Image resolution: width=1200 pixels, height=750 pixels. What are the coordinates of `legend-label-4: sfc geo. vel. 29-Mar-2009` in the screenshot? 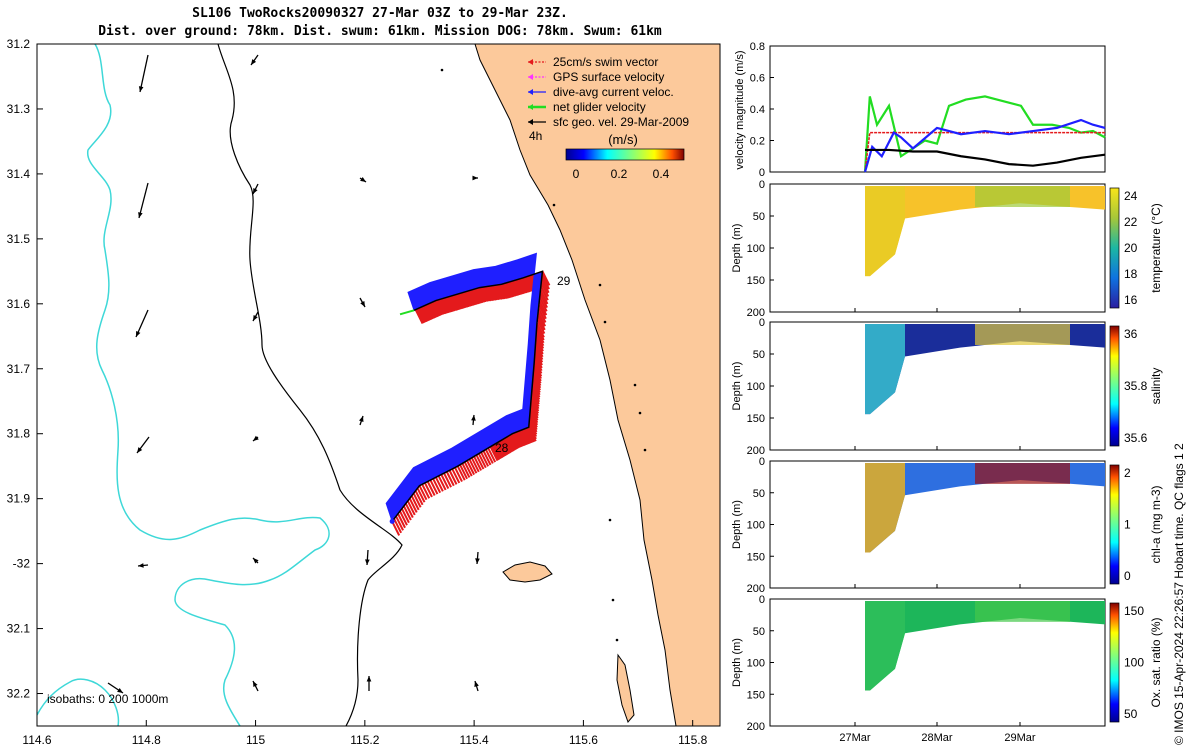 It's located at (621, 122).